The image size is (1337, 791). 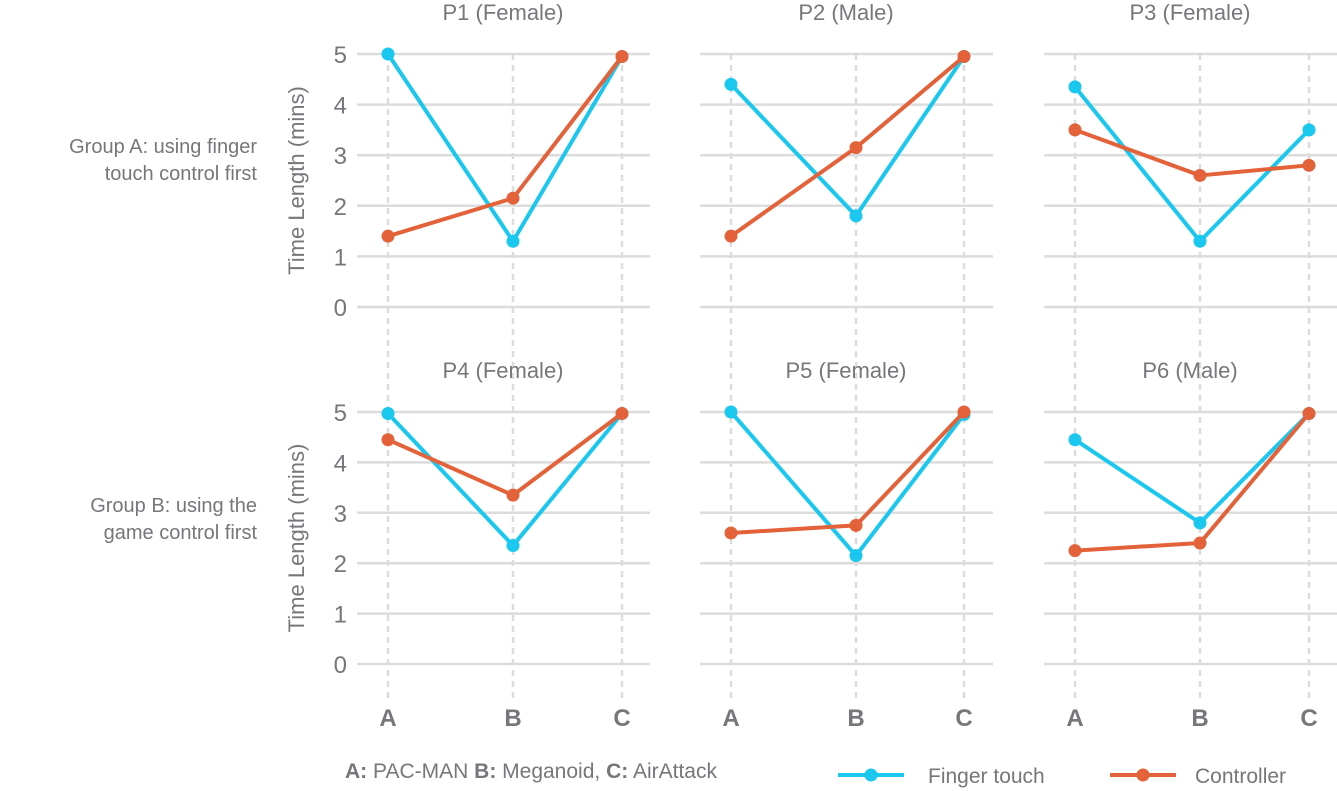 I want to click on panel-title: P6 (Male), so click(x=1189, y=370).